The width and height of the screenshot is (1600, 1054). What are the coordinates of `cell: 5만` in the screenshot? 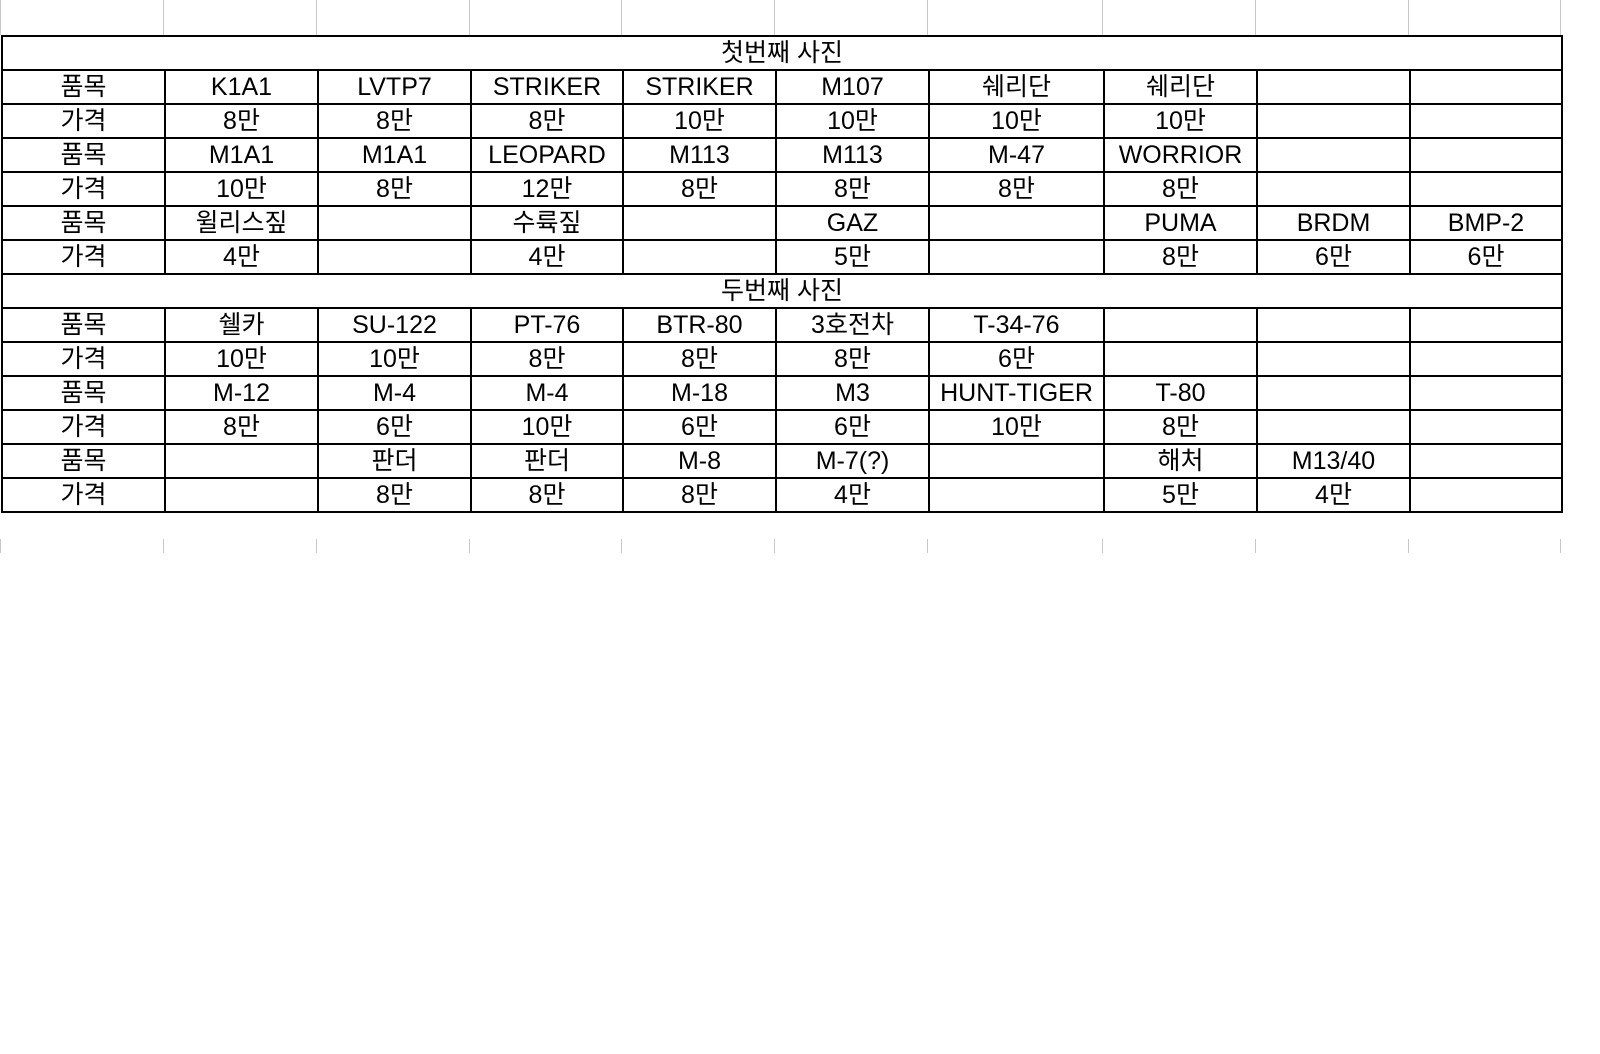 It's located at (852, 257).